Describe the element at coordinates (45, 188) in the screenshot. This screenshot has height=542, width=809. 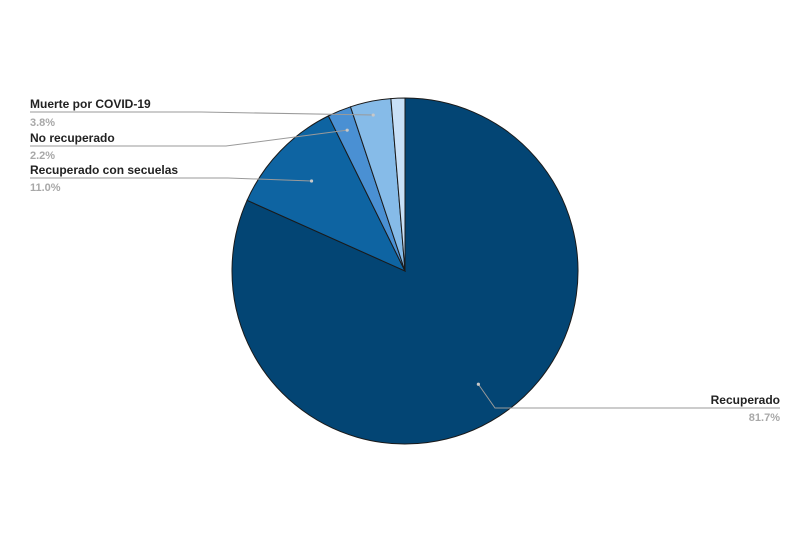
I see `pct-recuperado-con-secuelas: 11.0%` at that location.